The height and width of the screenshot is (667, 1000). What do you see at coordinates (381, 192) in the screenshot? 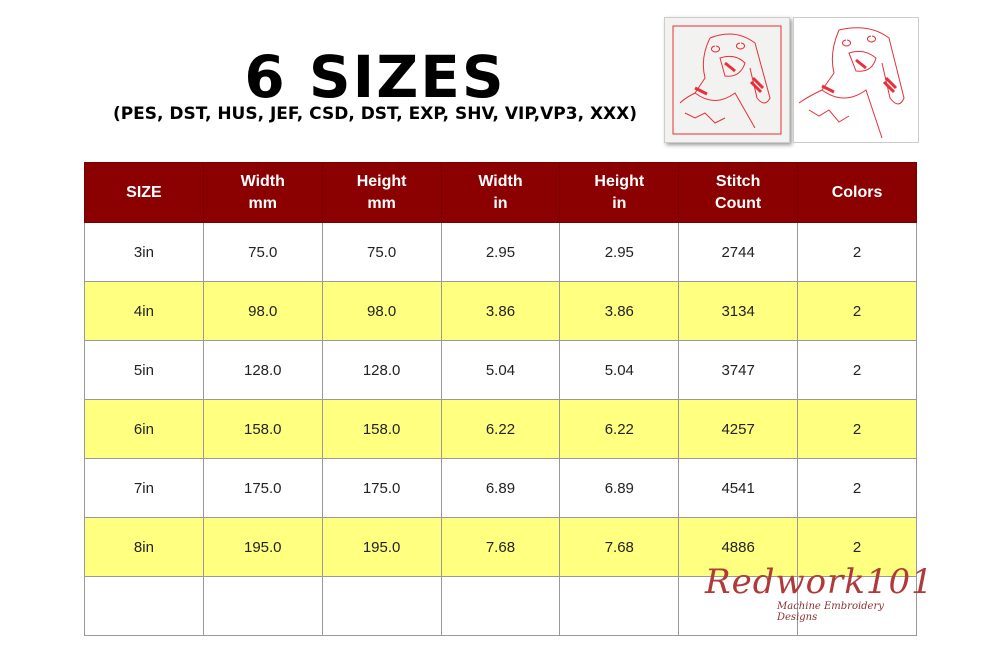
I see `header-height-mm: Height mm` at bounding box center [381, 192].